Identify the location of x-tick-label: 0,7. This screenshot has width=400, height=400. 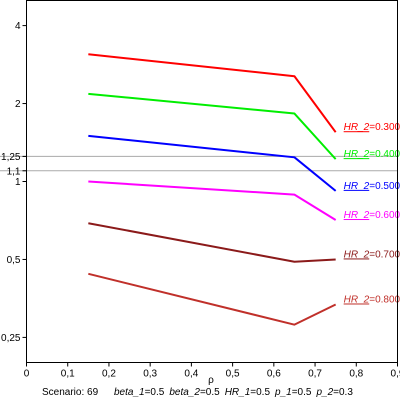
(315, 374).